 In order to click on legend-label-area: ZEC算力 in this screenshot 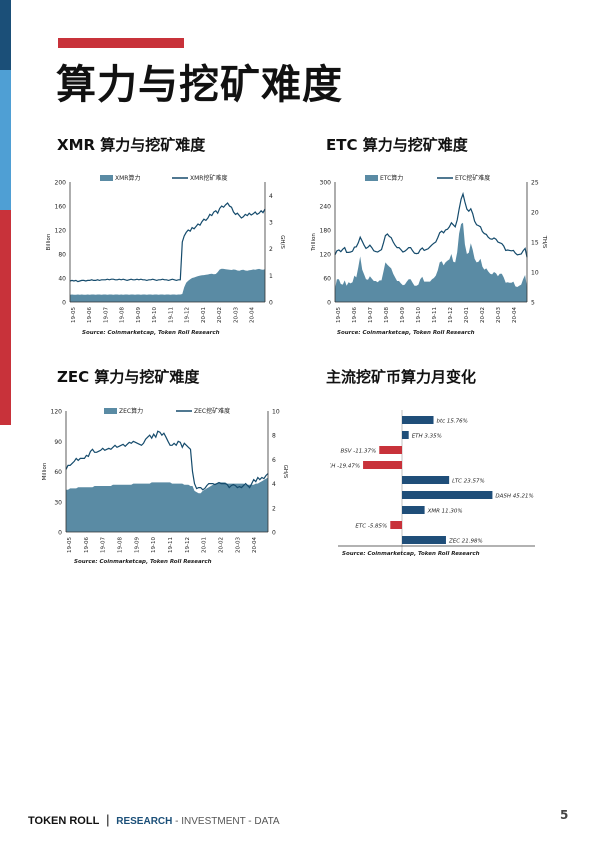, I will do `click(131, 411)`.